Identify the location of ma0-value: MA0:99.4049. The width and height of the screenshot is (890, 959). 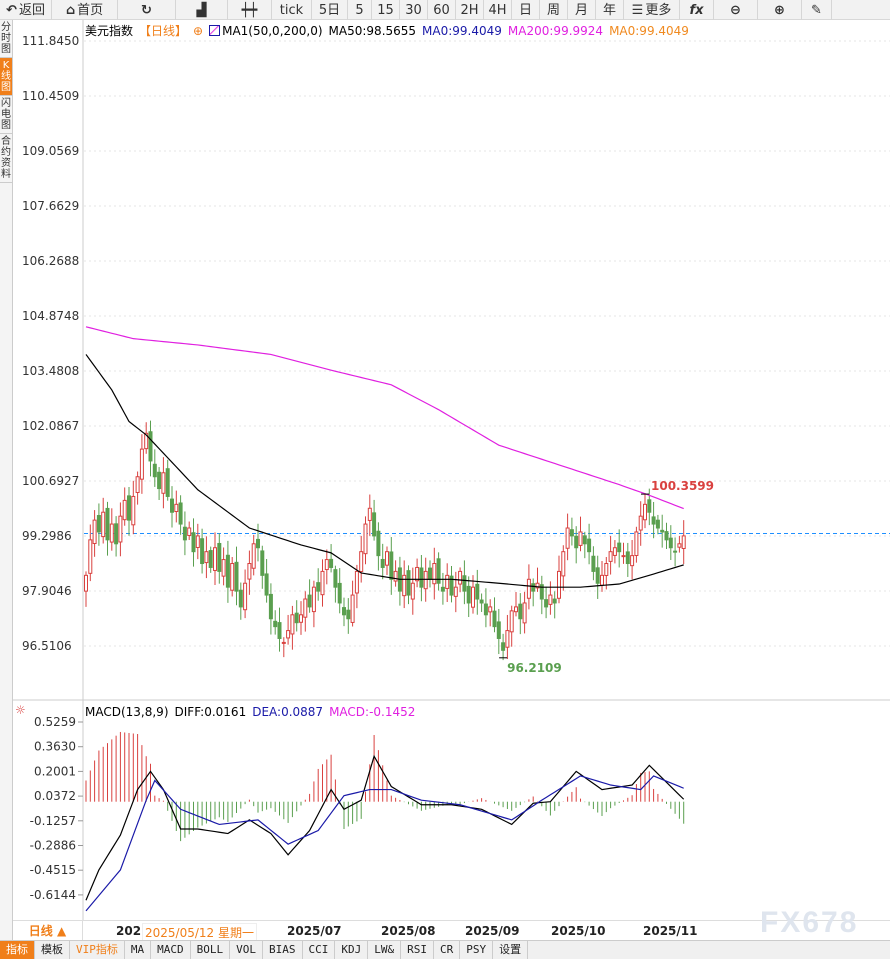
(462, 30).